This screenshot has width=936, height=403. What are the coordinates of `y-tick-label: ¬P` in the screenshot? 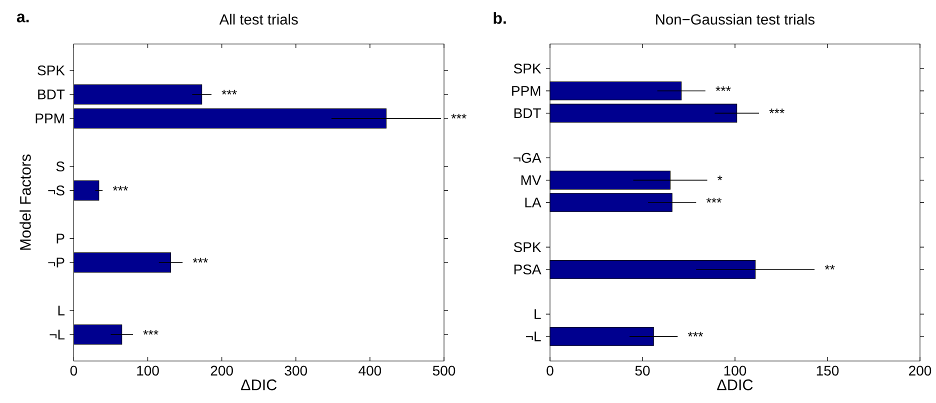 It's located at (56, 263).